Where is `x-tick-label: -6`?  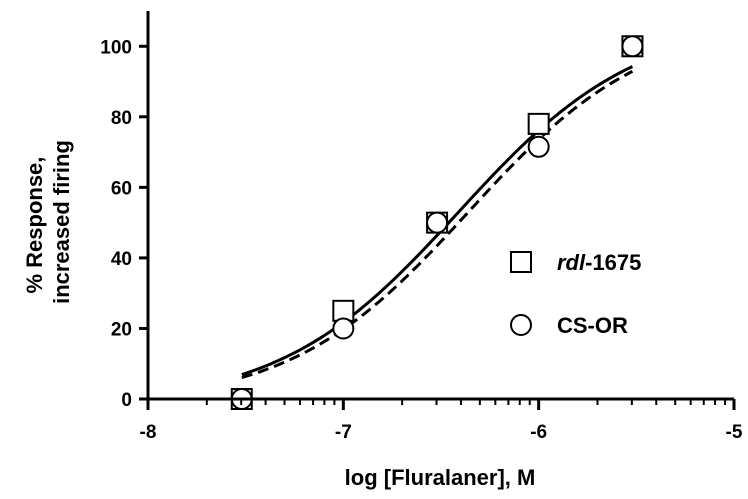 x-tick-label: -6 is located at coordinates (538, 432).